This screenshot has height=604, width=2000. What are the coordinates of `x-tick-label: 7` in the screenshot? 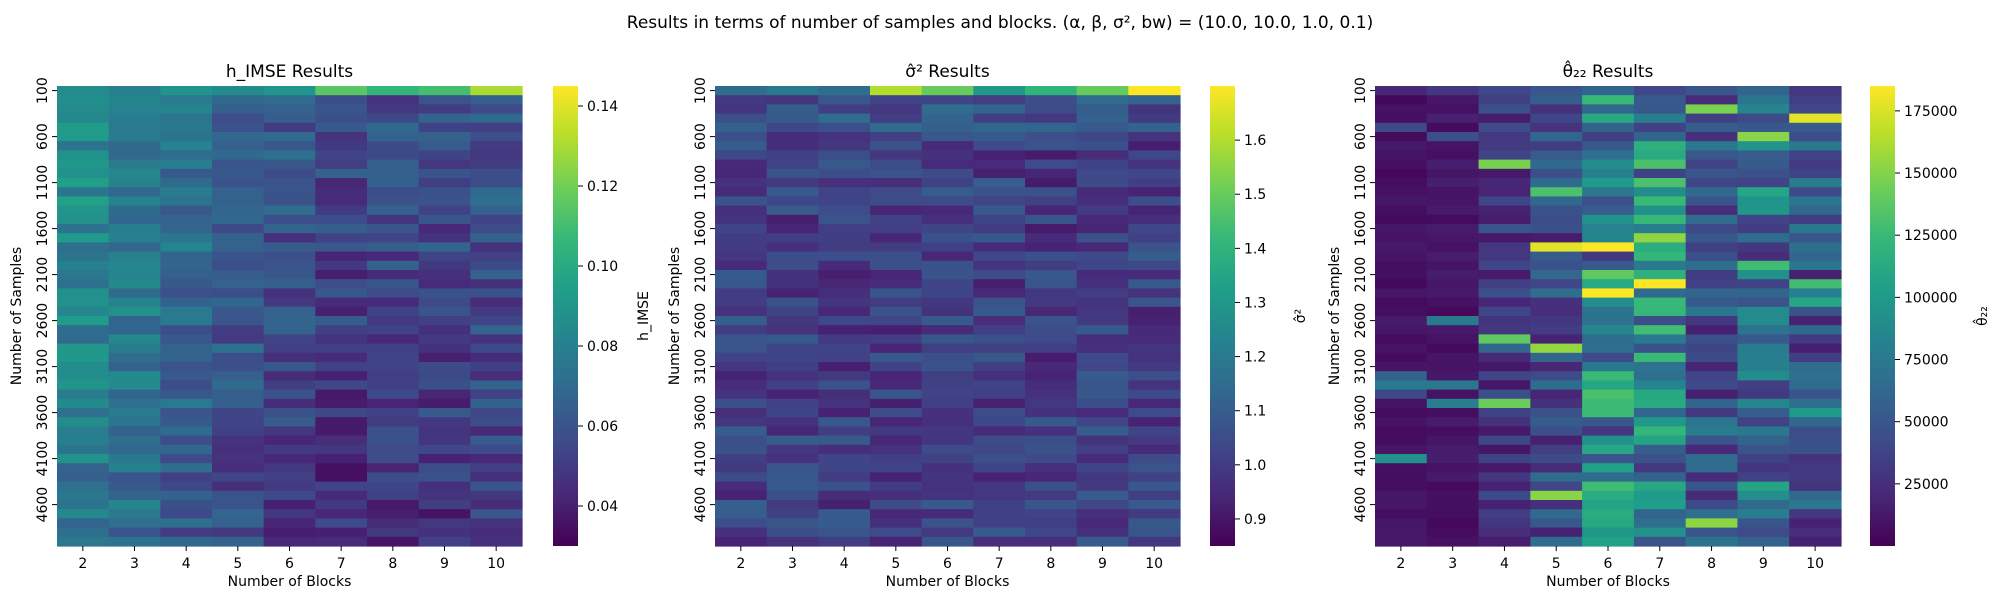 It's located at (1659, 564).